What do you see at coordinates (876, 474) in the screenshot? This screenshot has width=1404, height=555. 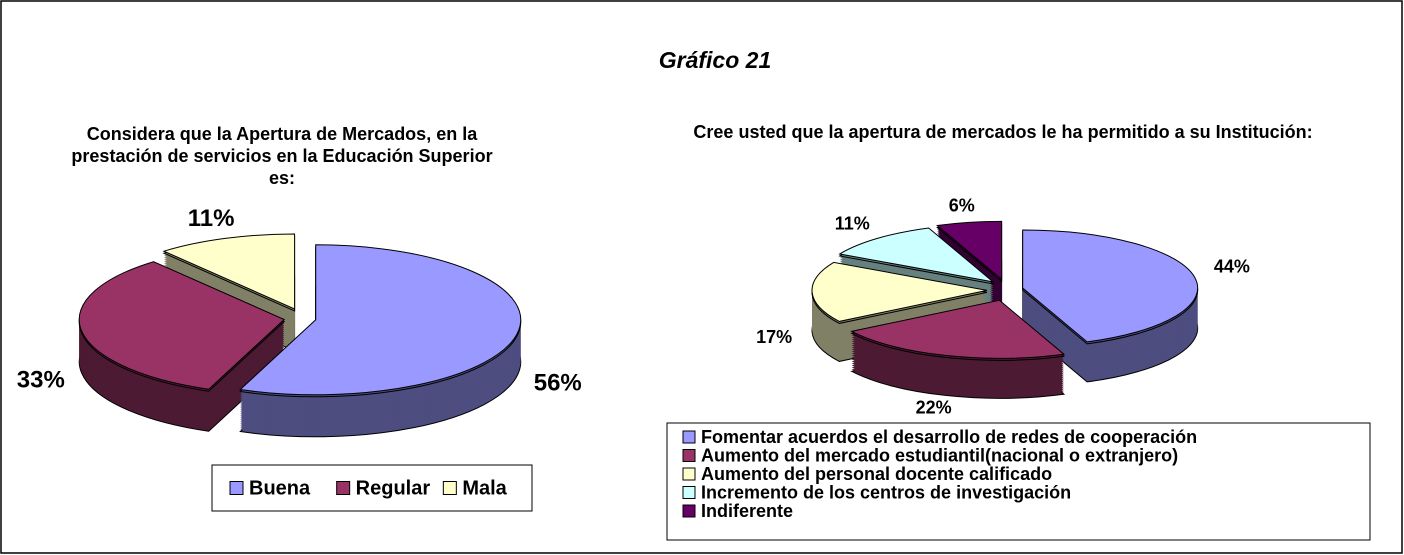 I see `legend-label: Aumento del personal docente calificado` at bounding box center [876, 474].